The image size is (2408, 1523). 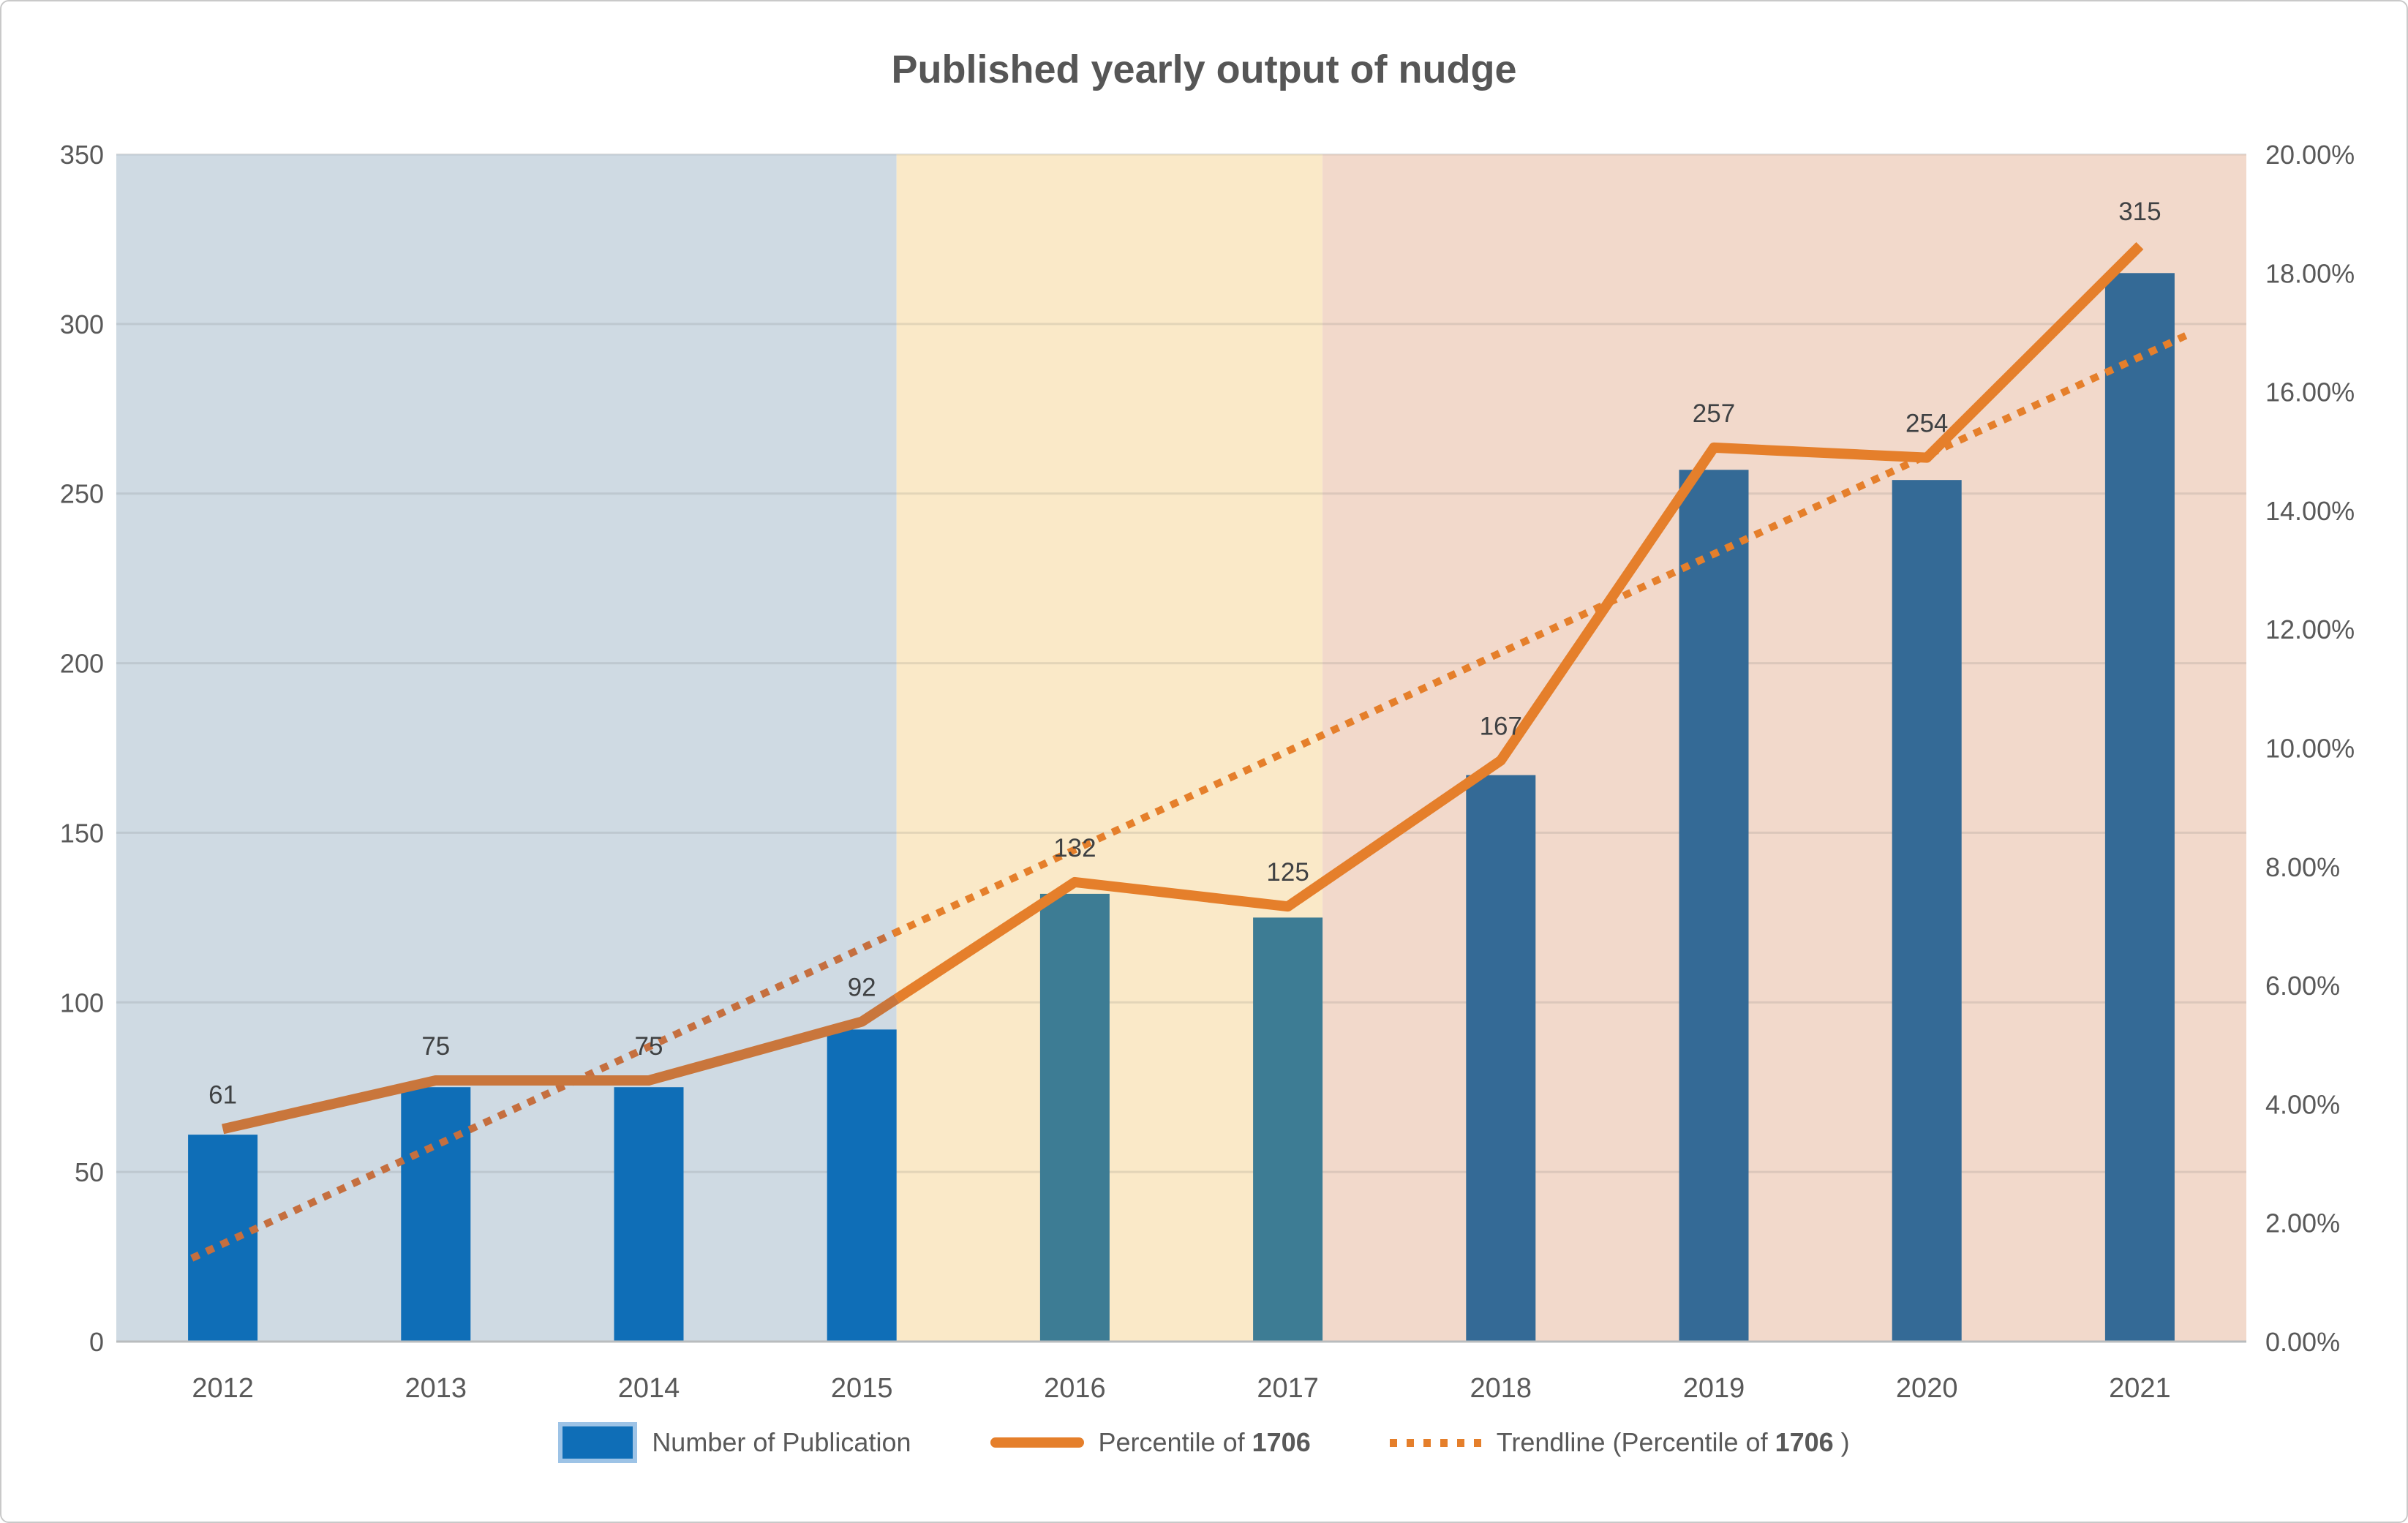 What do you see at coordinates (223, 1238) in the screenshot?
I see `bar-2012` at bounding box center [223, 1238].